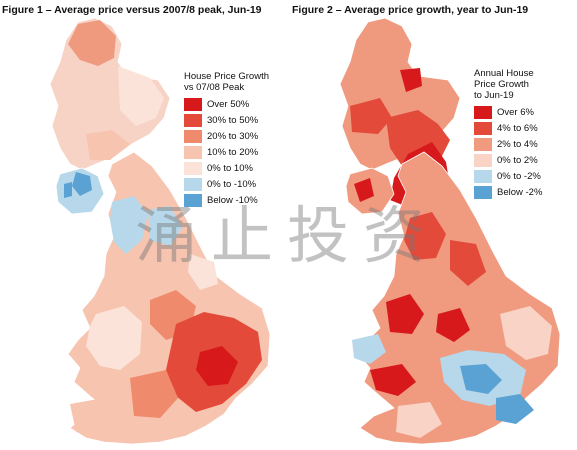 The height and width of the screenshot is (450, 577). What do you see at coordinates (227, 82) in the screenshot?
I see `figure1-legend-title: House Price Growth vs 07/08 Peak` at bounding box center [227, 82].